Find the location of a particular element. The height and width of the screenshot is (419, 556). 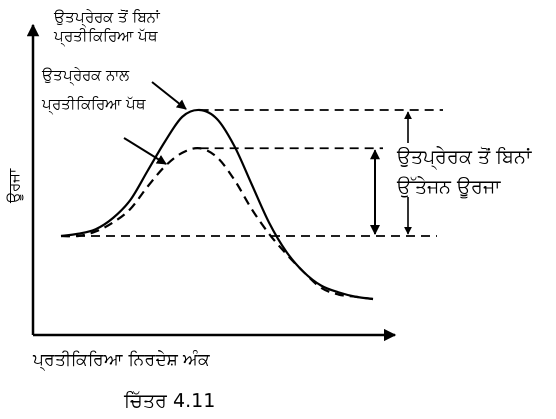

annotation: ਉਤਪ੍ਰੇਰਕ ਤੋਂ ਬਿਨਾਂ ਉੱਤੇਜਨ ਊਰਜਾ is located at coordinates (464, 172).